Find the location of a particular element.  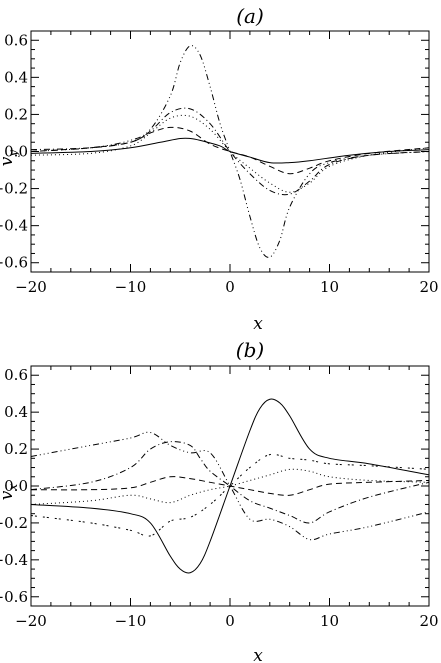

panel-b-x-axis-label: x is located at coordinates (258, 654).